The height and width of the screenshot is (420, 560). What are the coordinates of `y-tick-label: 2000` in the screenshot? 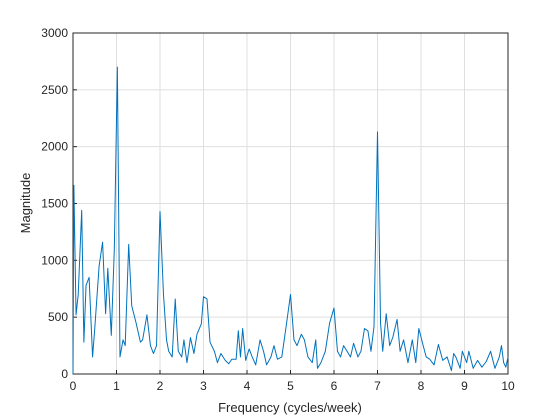 It's located at (54, 147).